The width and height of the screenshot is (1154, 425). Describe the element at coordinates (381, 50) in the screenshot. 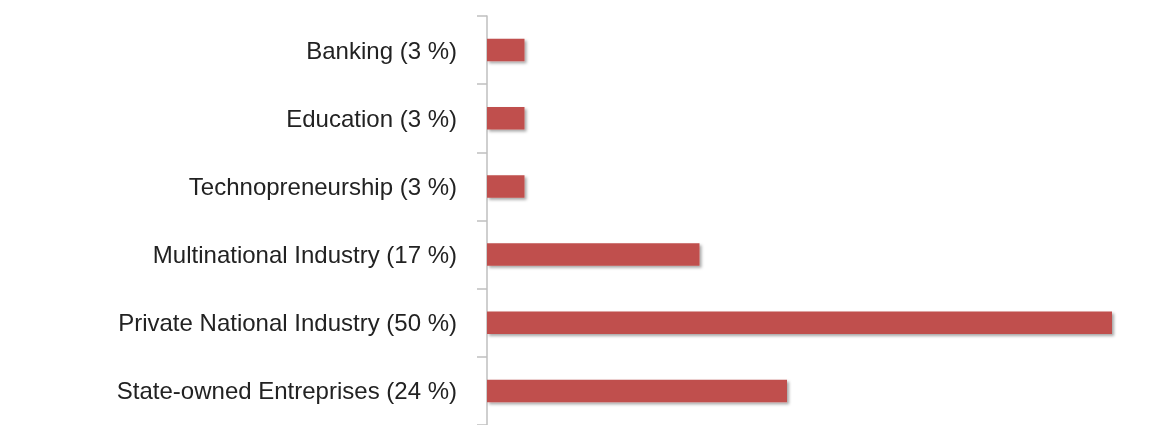

I see `y-tick-label: Banking (3 %)` at that location.